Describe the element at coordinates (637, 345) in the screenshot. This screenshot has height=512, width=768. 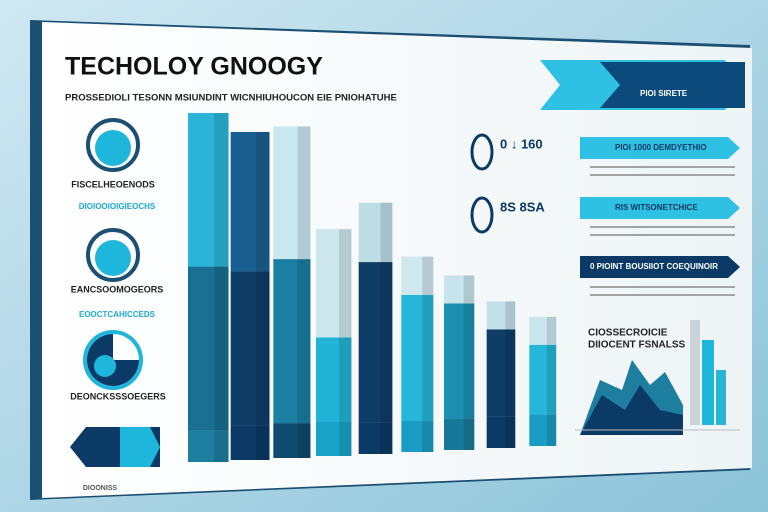
I see `note: DIIOCENT FSNALSS` at that location.